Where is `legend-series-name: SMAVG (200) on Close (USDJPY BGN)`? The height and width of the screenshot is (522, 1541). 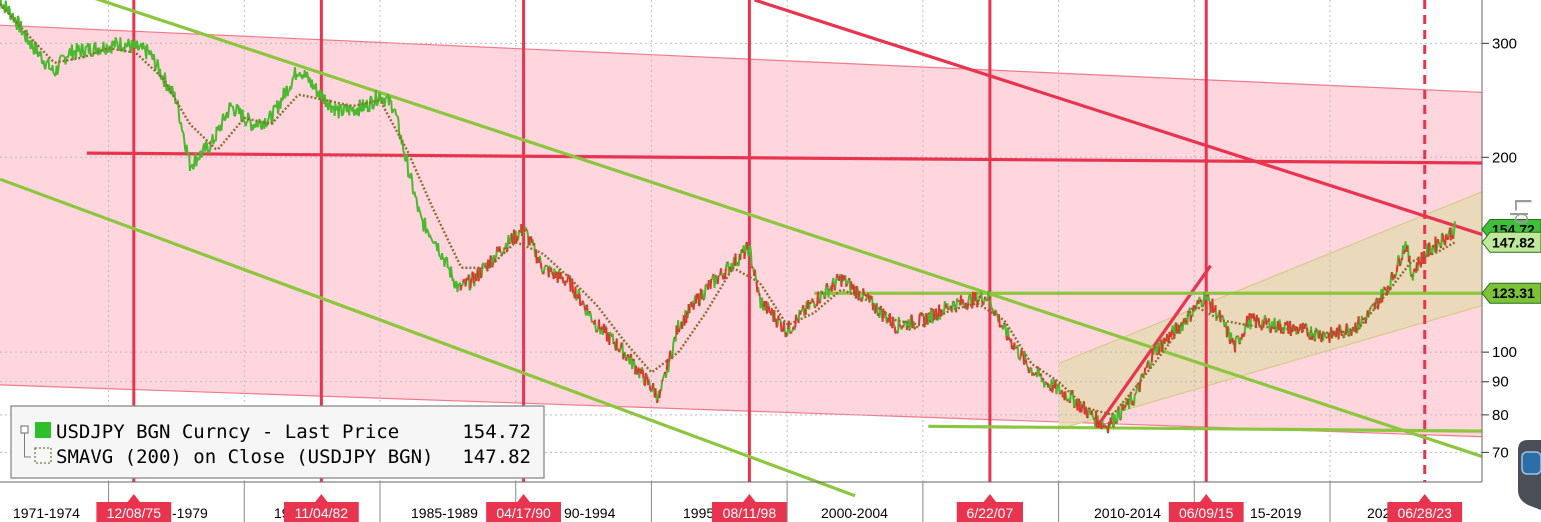 legend-series-name: SMAVG (200) on Close (USDJPY BGN) is located at coordinates (245, 457).